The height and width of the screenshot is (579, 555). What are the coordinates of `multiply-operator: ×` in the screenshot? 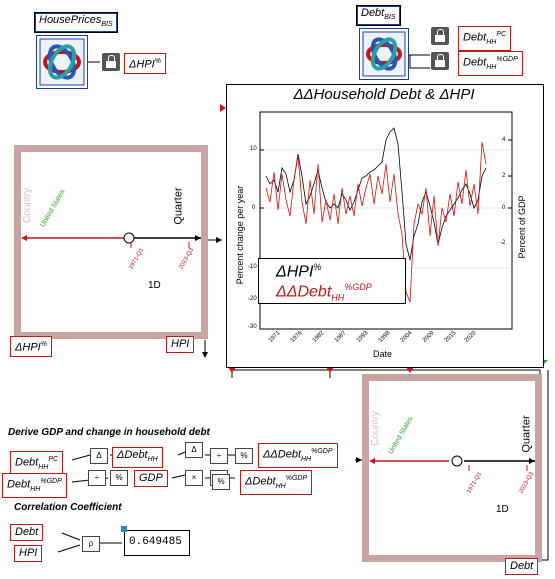 It's located at (194, 478).